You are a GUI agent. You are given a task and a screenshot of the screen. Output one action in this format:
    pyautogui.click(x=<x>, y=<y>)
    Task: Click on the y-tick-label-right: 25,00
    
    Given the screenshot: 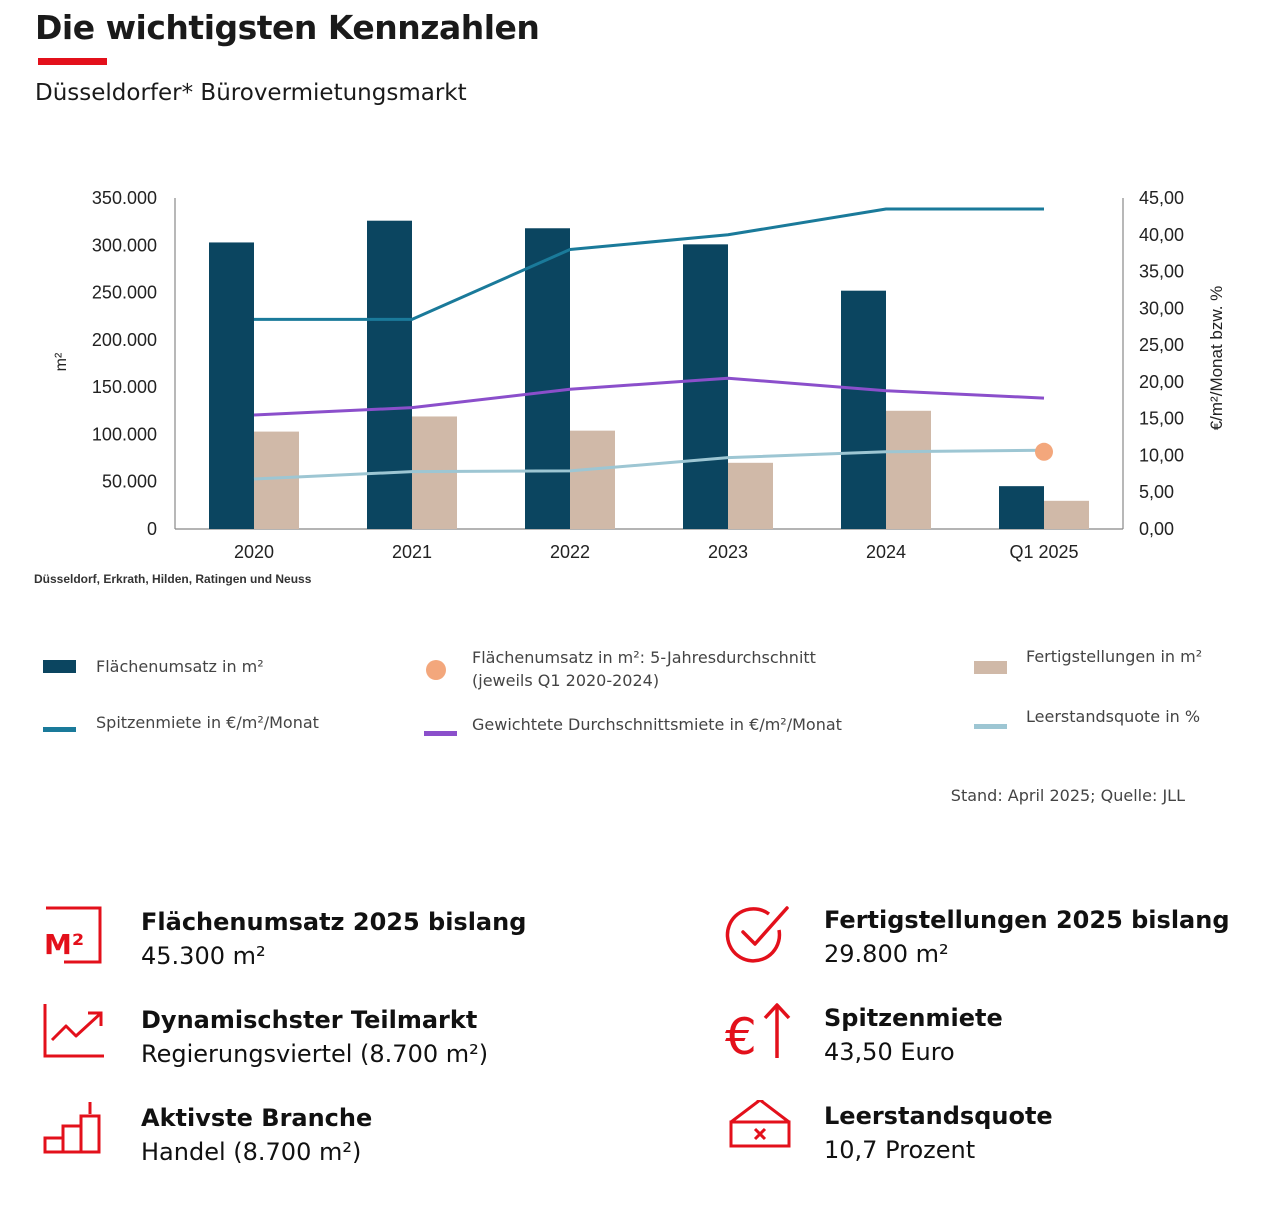 What is the action you would take?
    pyautogui.click(x=1161, y=345)
    